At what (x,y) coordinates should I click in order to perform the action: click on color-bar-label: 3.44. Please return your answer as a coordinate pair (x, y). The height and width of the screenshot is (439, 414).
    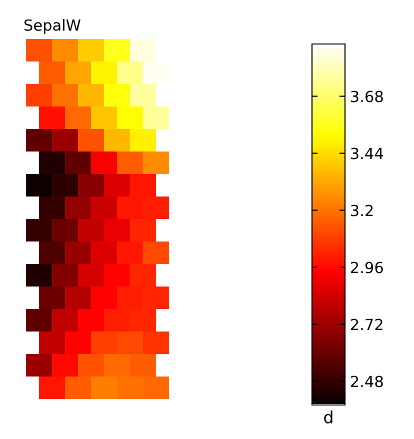
    Looking at the image, I should click on (367, 154).